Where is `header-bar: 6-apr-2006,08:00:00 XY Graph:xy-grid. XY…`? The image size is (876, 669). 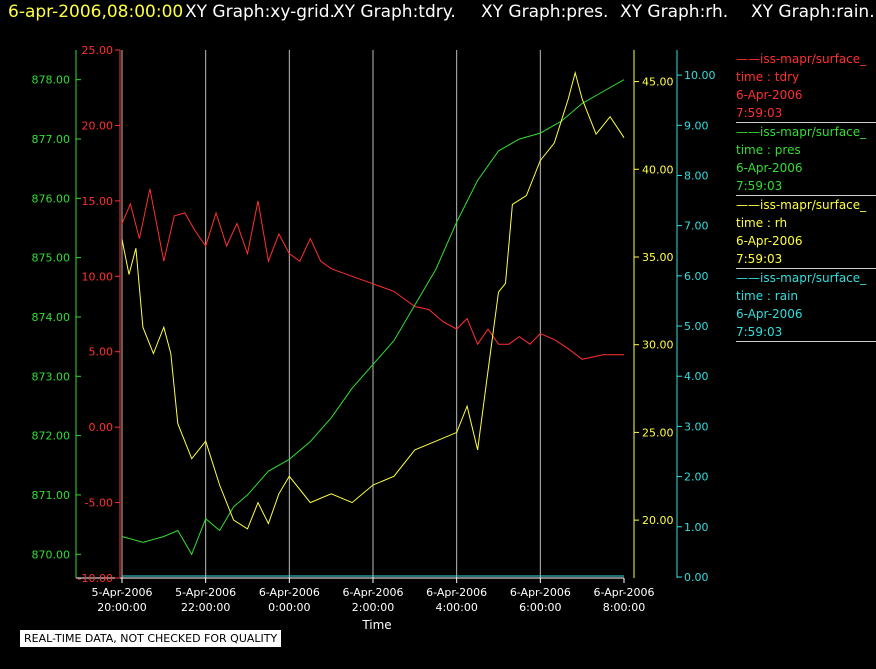 header-bar: 6-apr-2006,08:00:00 XY Graph:xy-grid. XY… is located at coordinates (438, 15).